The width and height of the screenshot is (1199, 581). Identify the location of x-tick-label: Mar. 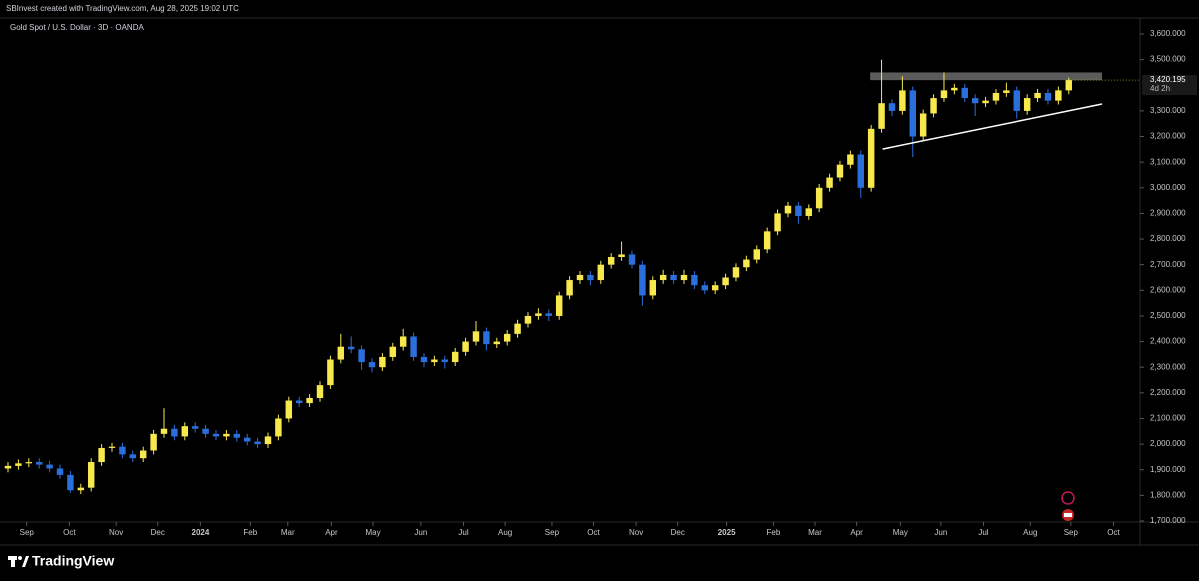
(288, 532).